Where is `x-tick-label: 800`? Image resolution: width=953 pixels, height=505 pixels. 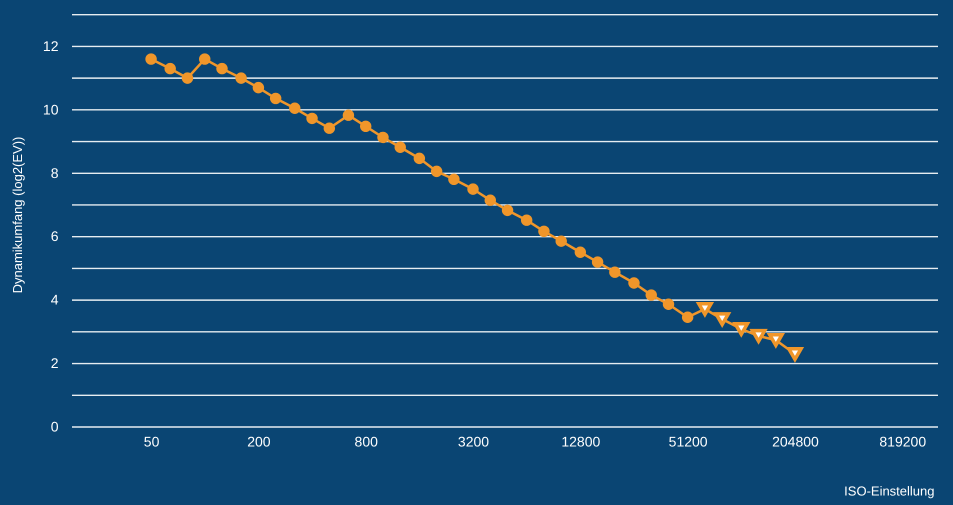 x-tick-label: 800 is located at coordinates (366, 442).